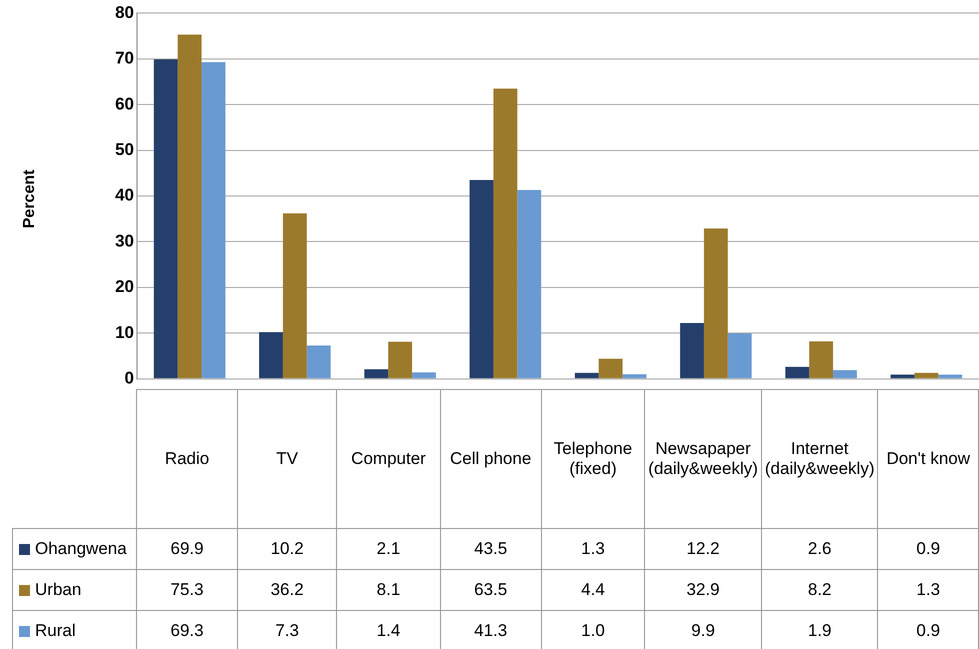 The width and height of the screenshot is (979, 649). Describe the element at coordinates (819, 629) in the screenshot. I see `data-label: 1.9` at that location.